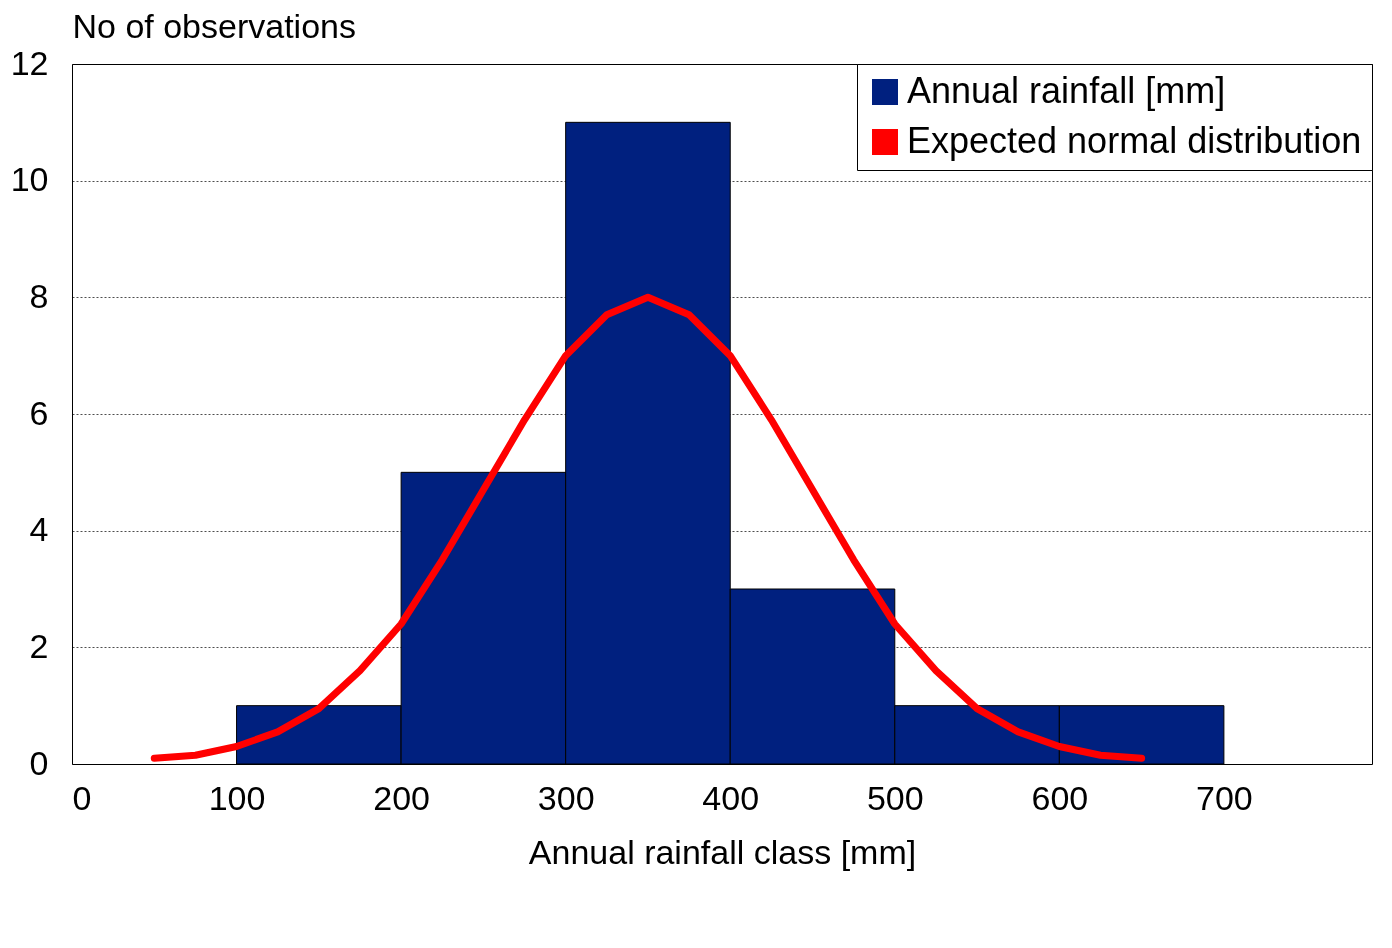 This screenshot has width=1392, height=948. I want to click on x-tick-label: 700, so click(1224, 797).